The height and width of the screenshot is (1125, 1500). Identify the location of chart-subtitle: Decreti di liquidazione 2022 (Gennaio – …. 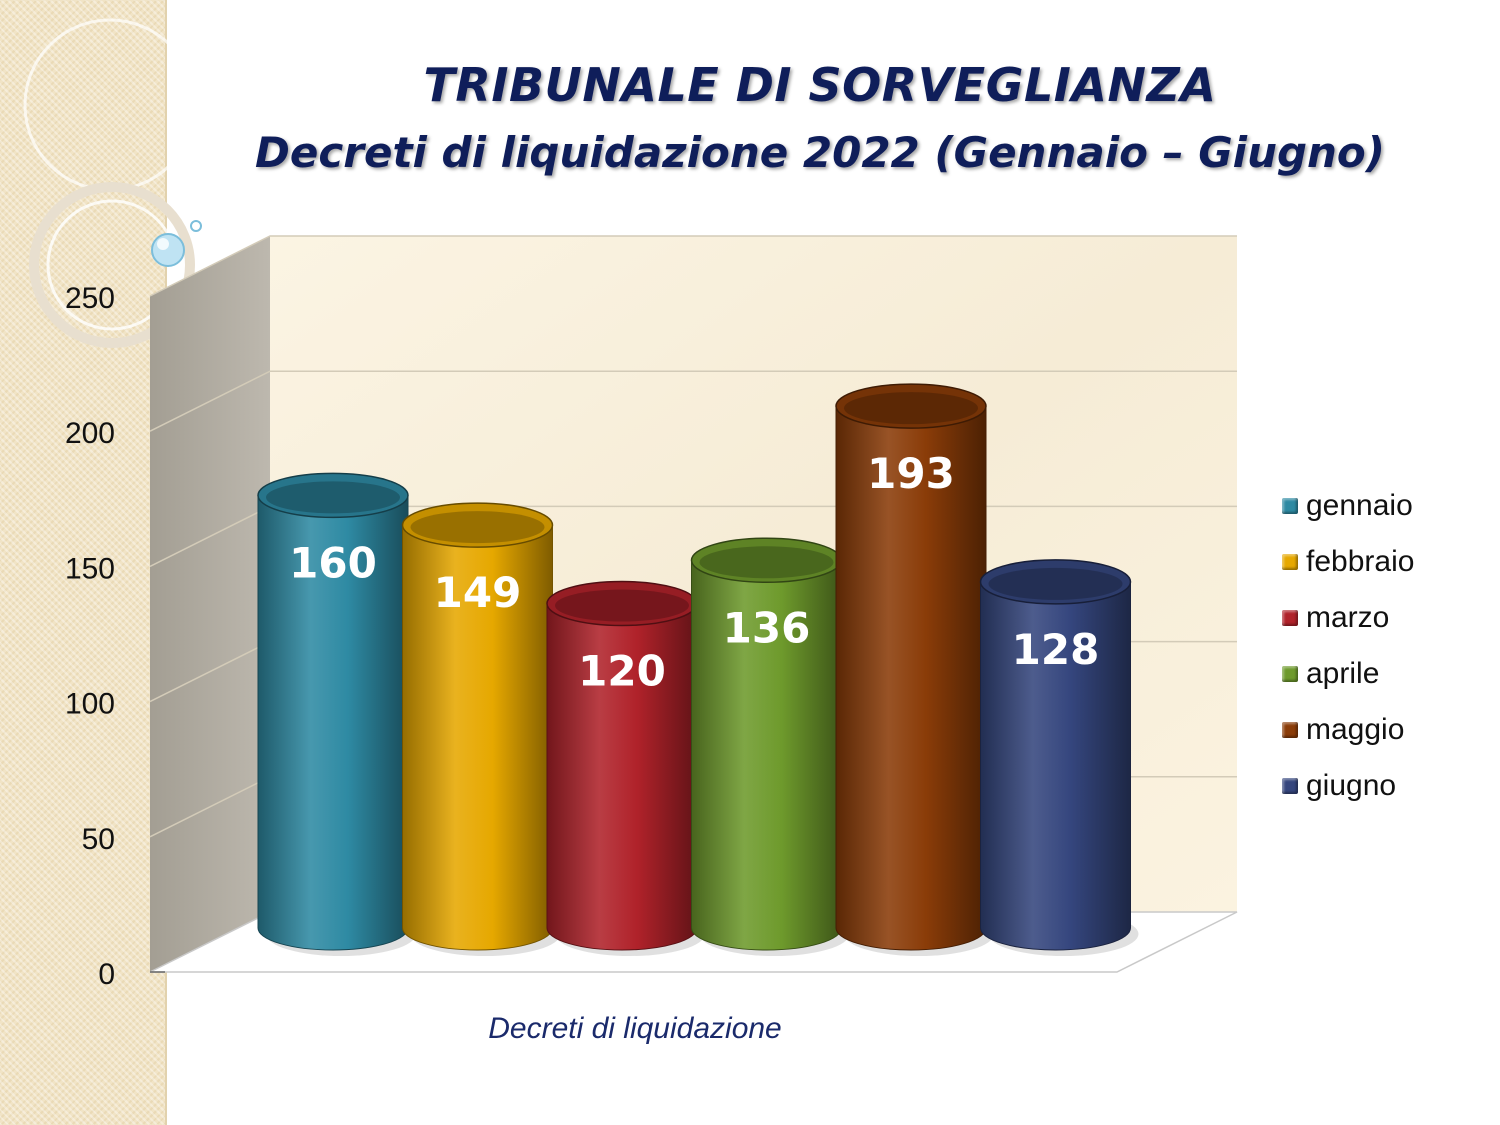
(820, 152).